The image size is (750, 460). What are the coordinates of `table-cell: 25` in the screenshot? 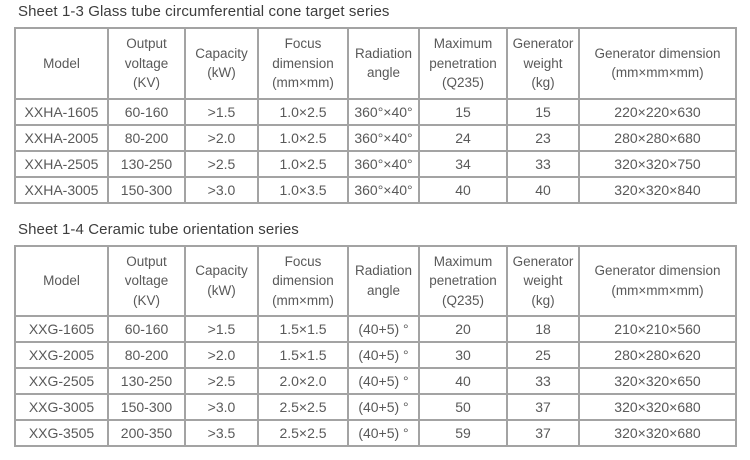 It's located at (543, 355).